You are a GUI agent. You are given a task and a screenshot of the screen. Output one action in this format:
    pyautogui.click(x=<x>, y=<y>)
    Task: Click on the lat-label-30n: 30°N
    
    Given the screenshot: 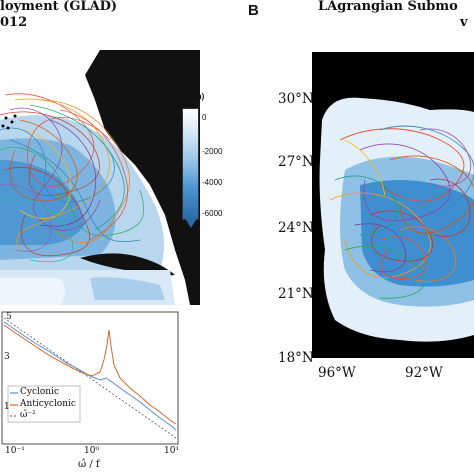 What is the action you would take?
    pyautogui.click(x=296, y=99)
    